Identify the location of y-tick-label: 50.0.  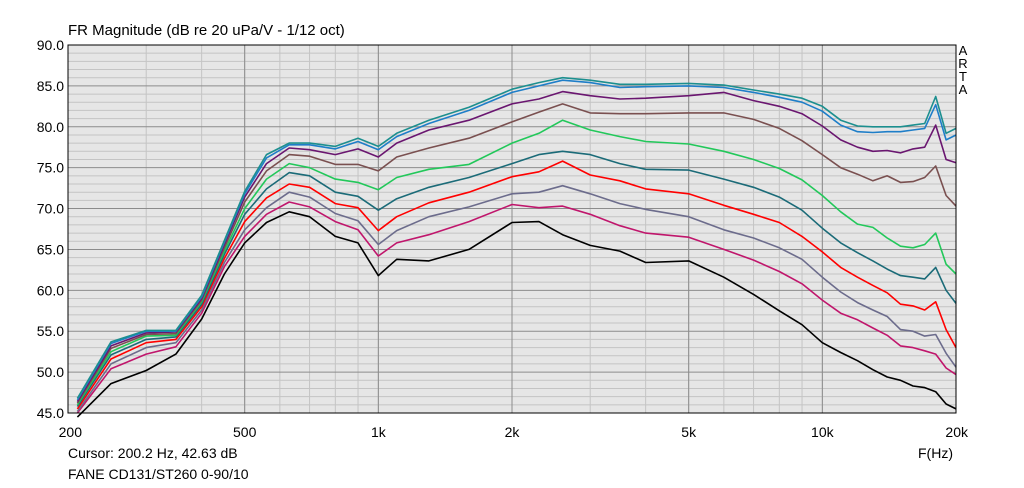
(50, 372).